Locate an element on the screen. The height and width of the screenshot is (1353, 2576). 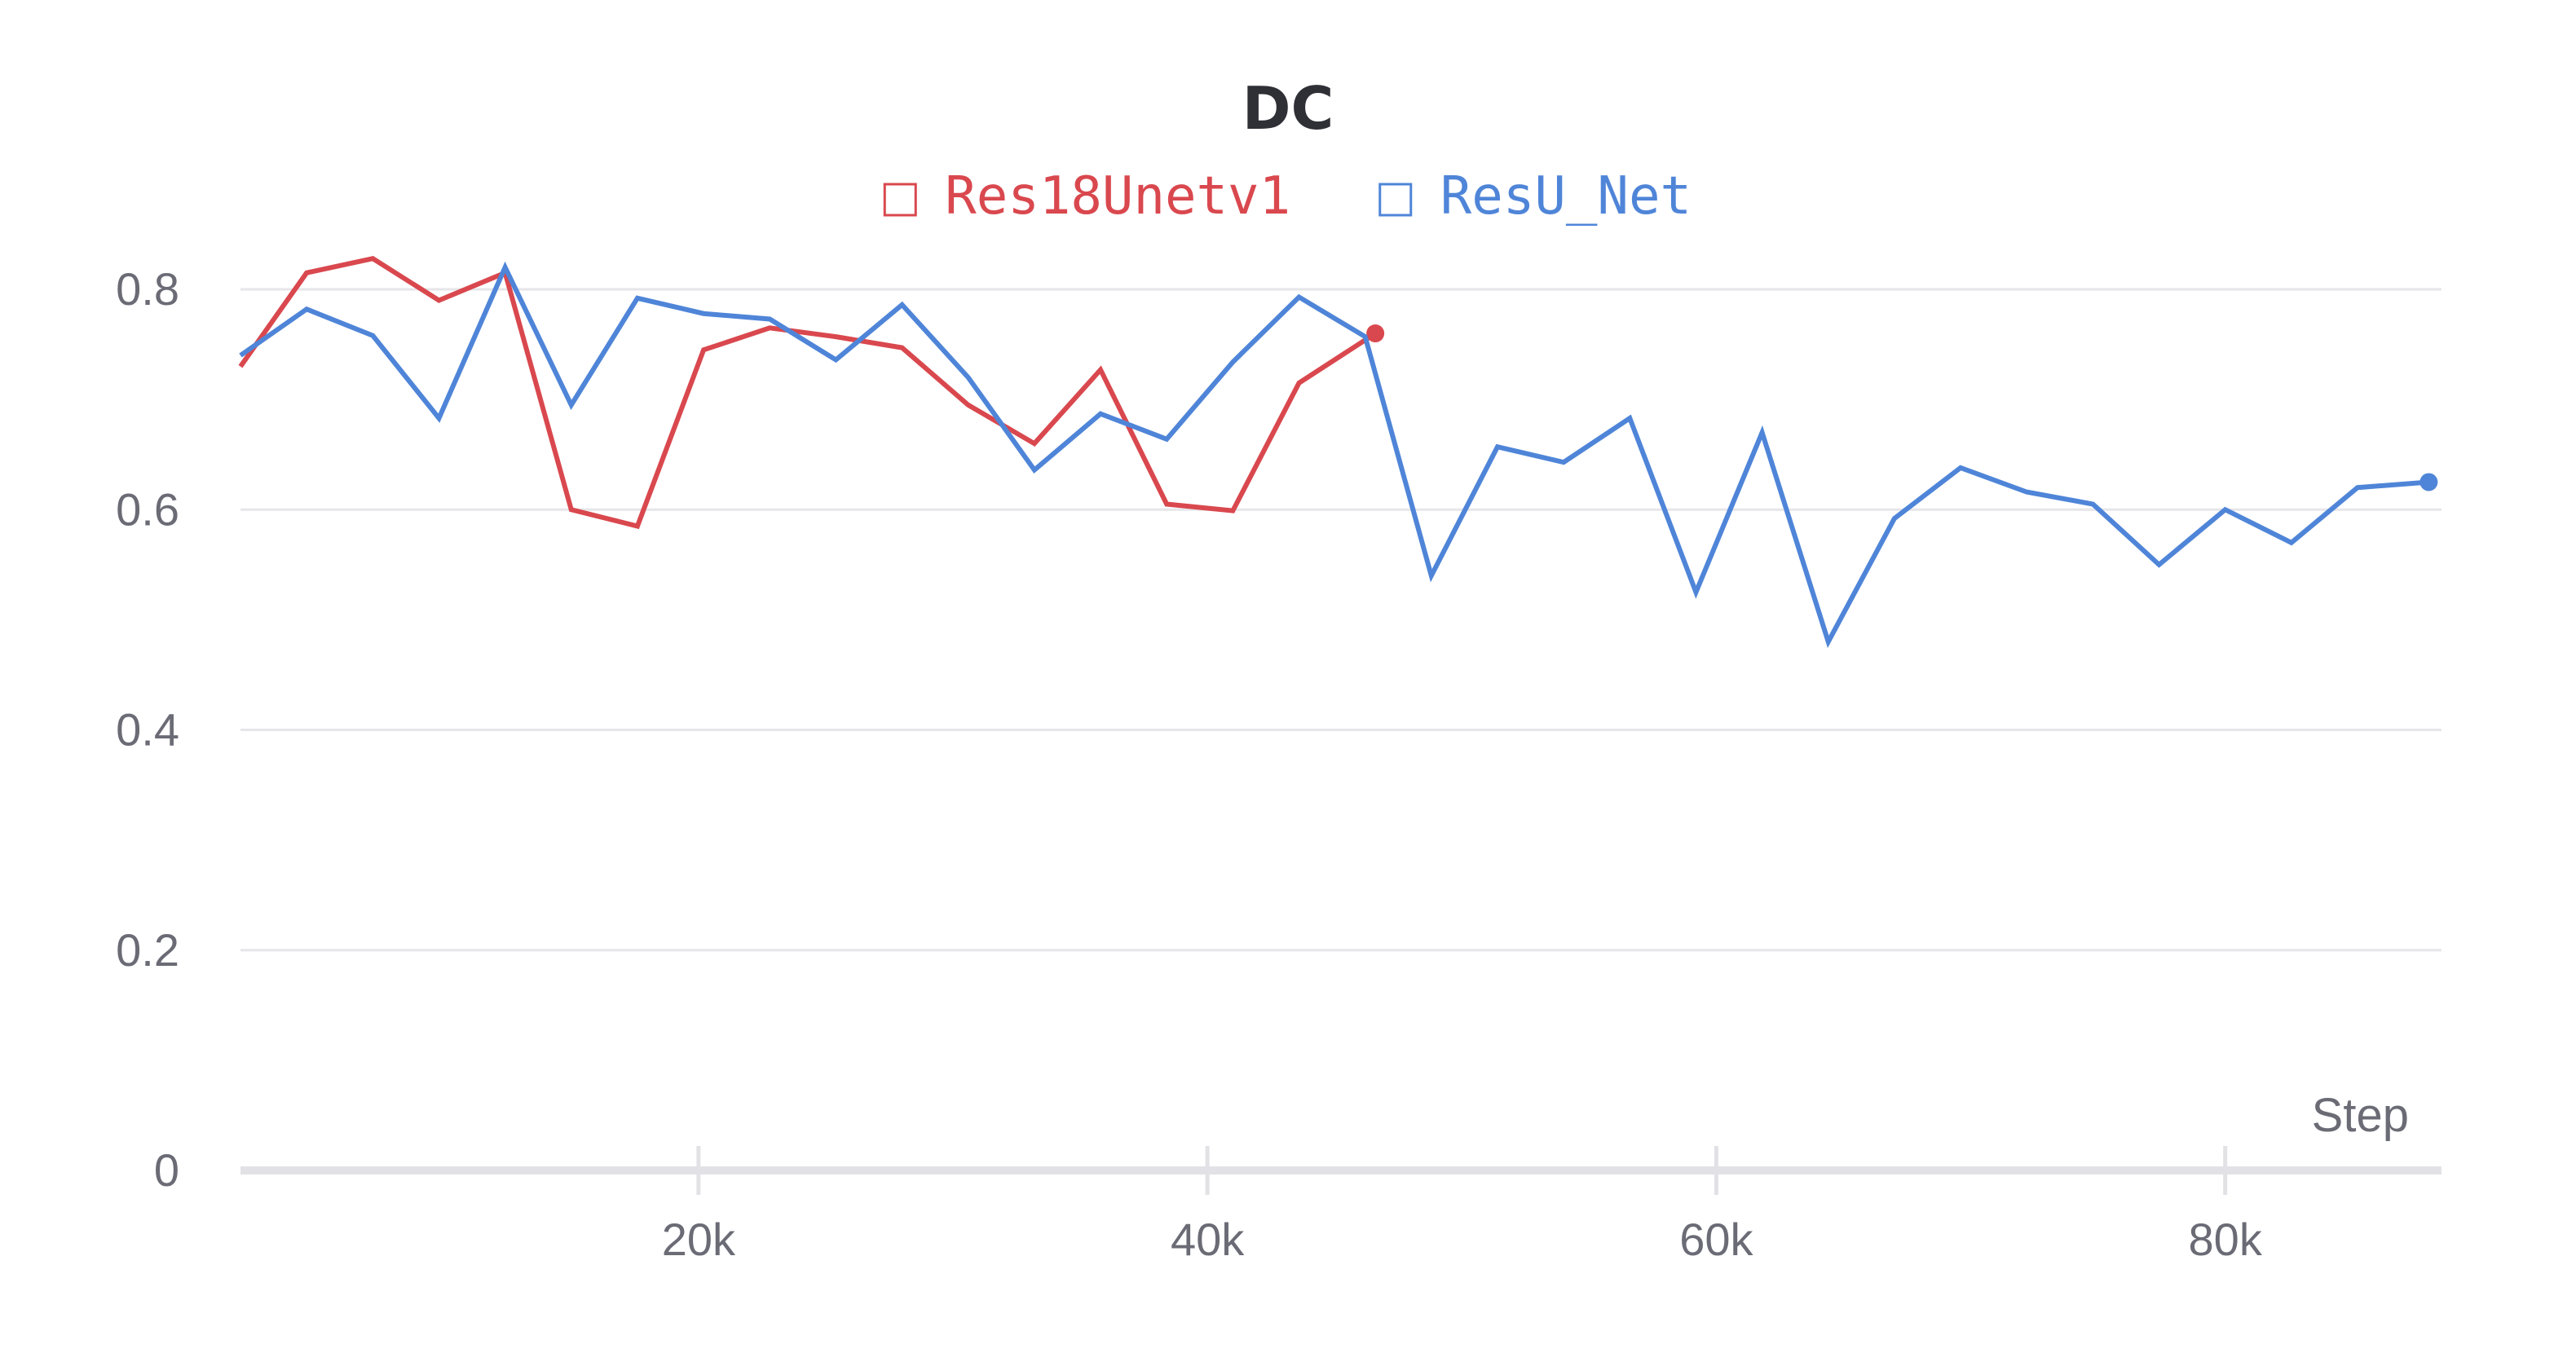
x-tick-label: 80k is located at coordinates (2226, 1239).